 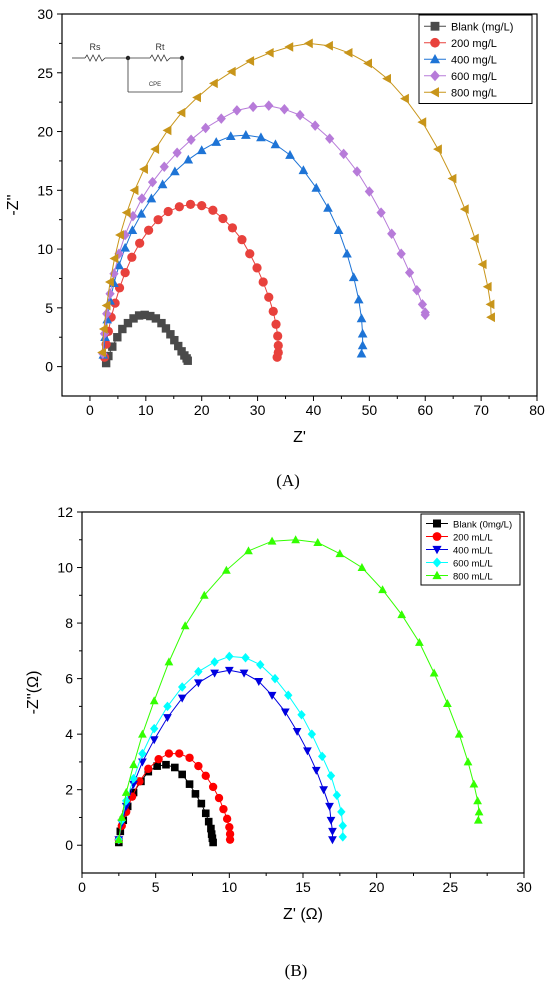 What do you see at coordinates (65, 568) in the screenshot?
I see `y-tick-label: 10` at bounding box center [65, 568].